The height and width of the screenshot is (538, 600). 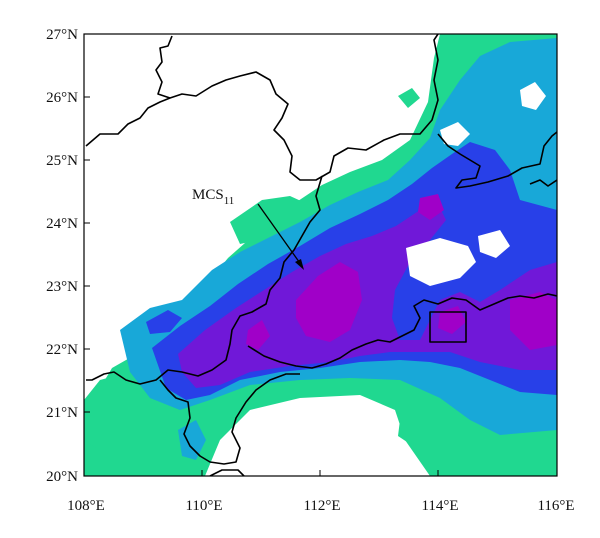 I want to click on lon-label: 116°E, so click(x=555, y=506).